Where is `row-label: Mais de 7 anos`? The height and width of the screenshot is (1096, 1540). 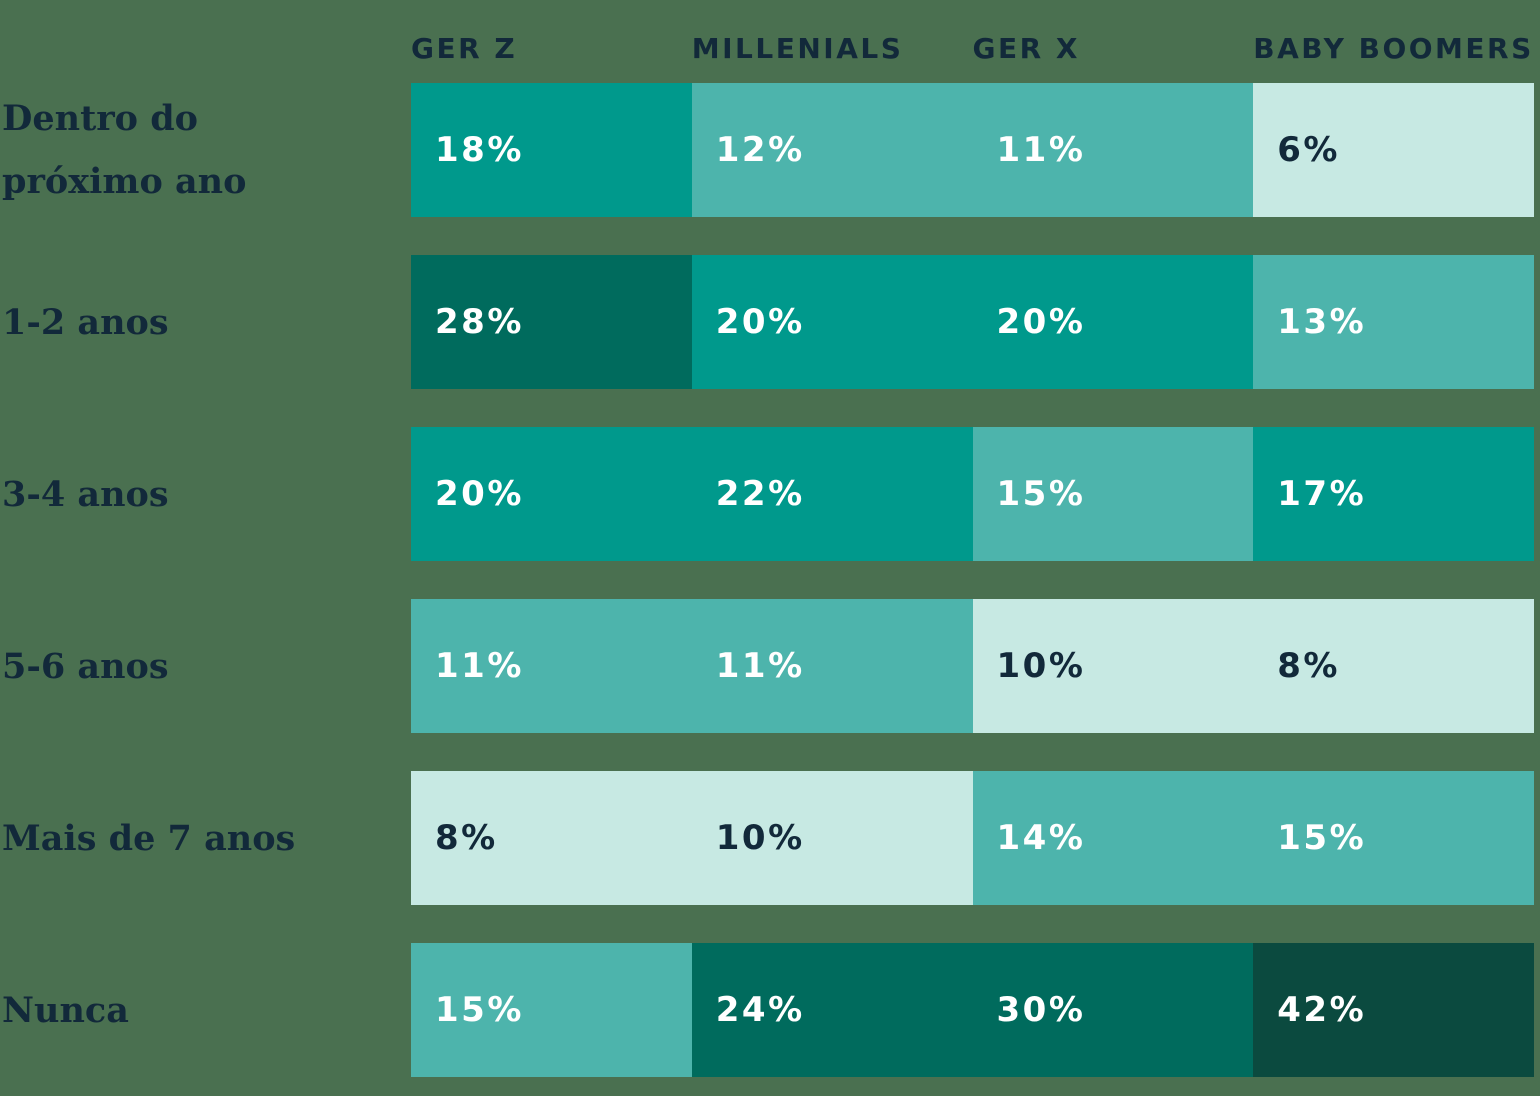
row-label: Mais de 7 anos is located at coordinates (149, 838).